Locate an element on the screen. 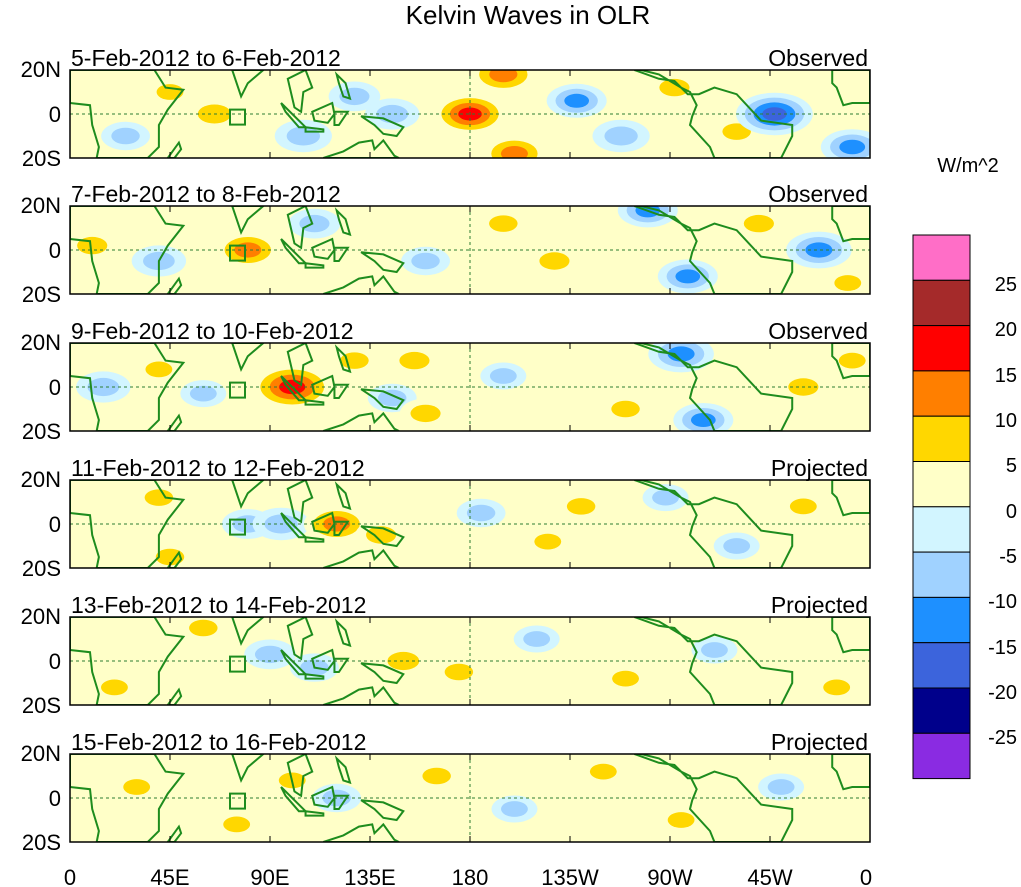 This screenshot has width=1021, height=887. panel-date-range: 7-Feb-2012 to 8-Feb-2012 is located at coordinates (206, 194).